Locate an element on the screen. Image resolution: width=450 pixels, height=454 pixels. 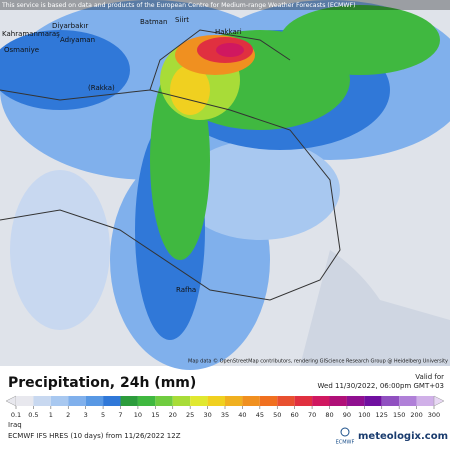
scale-label: 30 is located at coordinates (207, 415).